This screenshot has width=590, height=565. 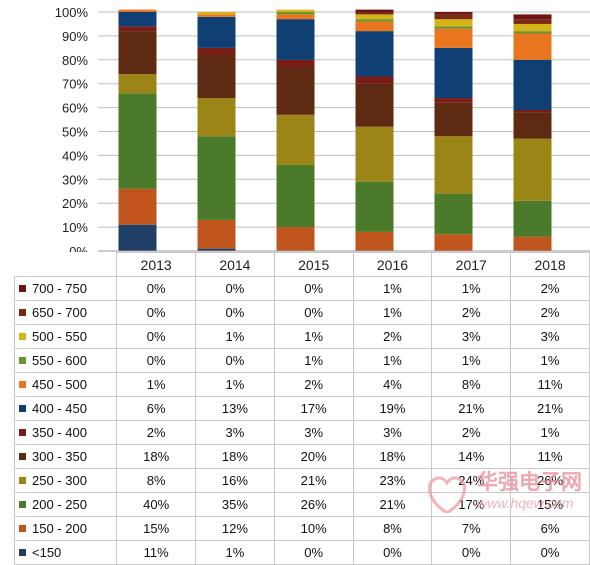 I want to click on y-axis-ticks: 0% 10% 20% 30% 40% 50% 60% 70% 80% 90% 100%, so click(x=72, y=128).